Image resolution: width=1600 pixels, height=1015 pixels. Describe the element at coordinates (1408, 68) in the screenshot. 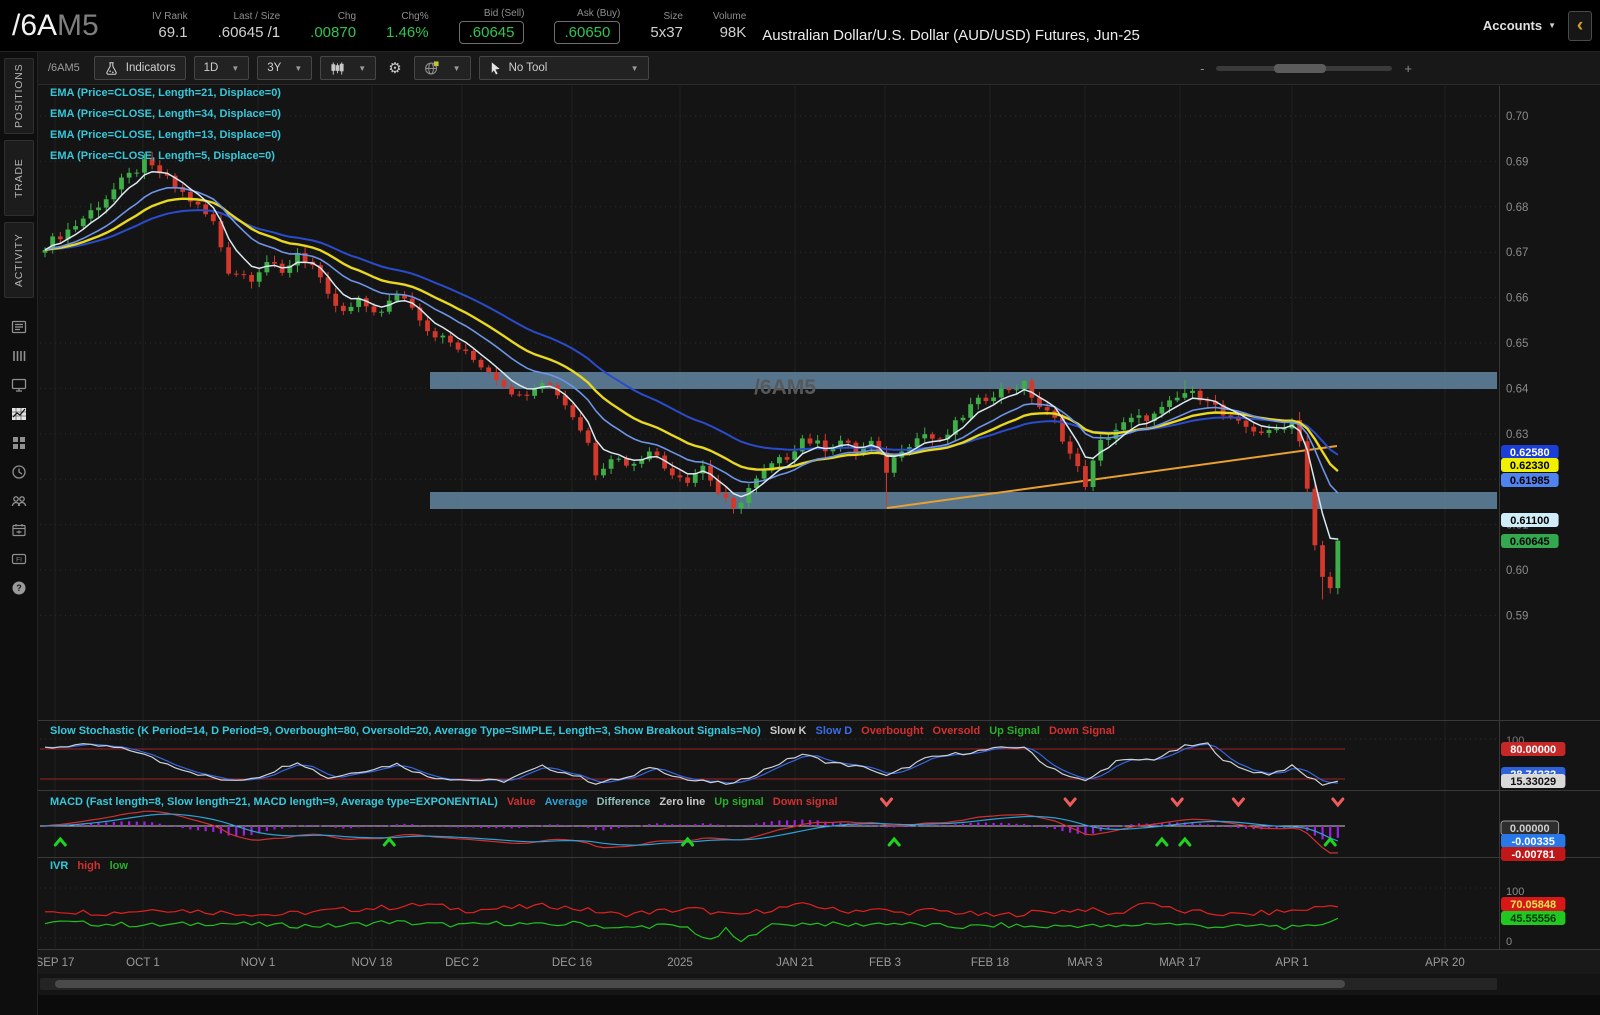

I see `zoom-in-button: +` at that location.